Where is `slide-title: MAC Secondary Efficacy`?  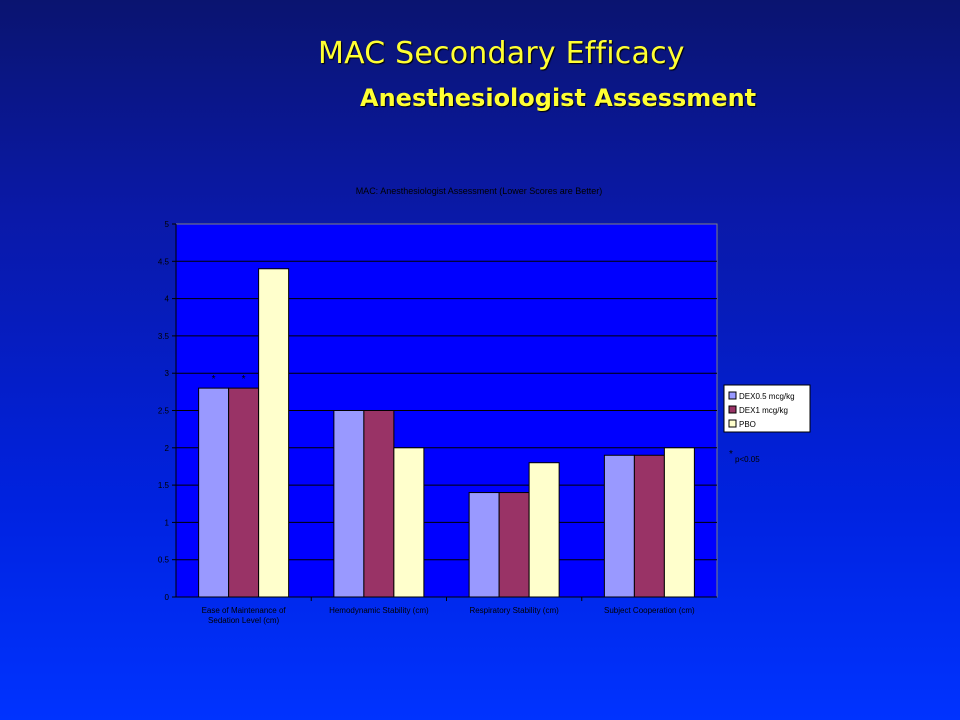
slide-title: MAC Secondary Efficacy is located at coordinates (501, 53).